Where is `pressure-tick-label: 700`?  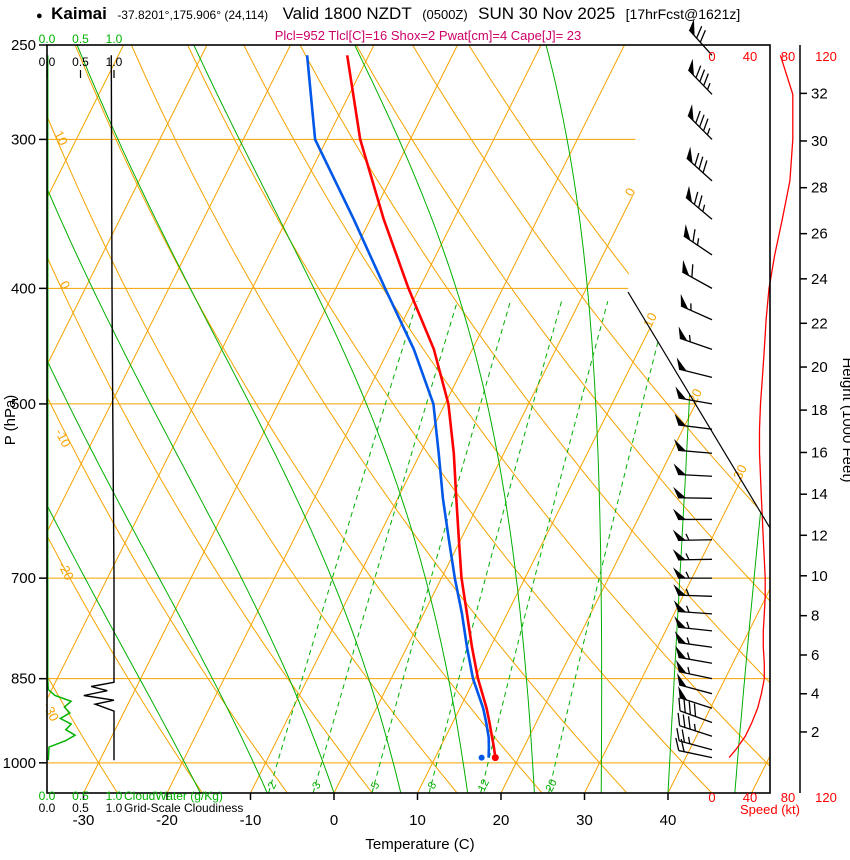
pressure-tick-label: 700 is located at coordinates (23, 578).